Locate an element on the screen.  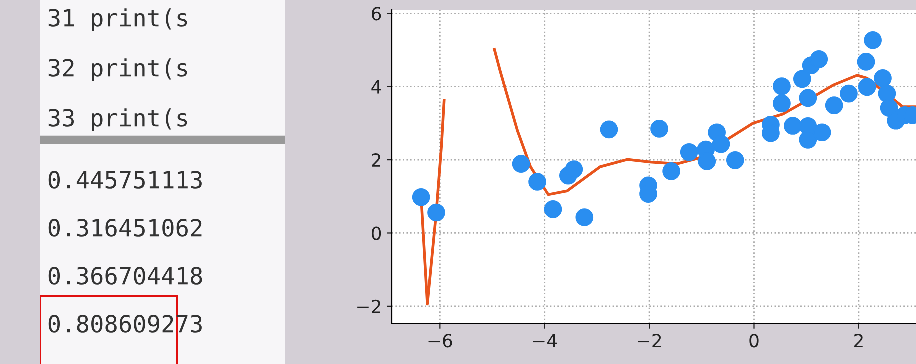
text: 0.316451062 is located at coordinates (125, 228).